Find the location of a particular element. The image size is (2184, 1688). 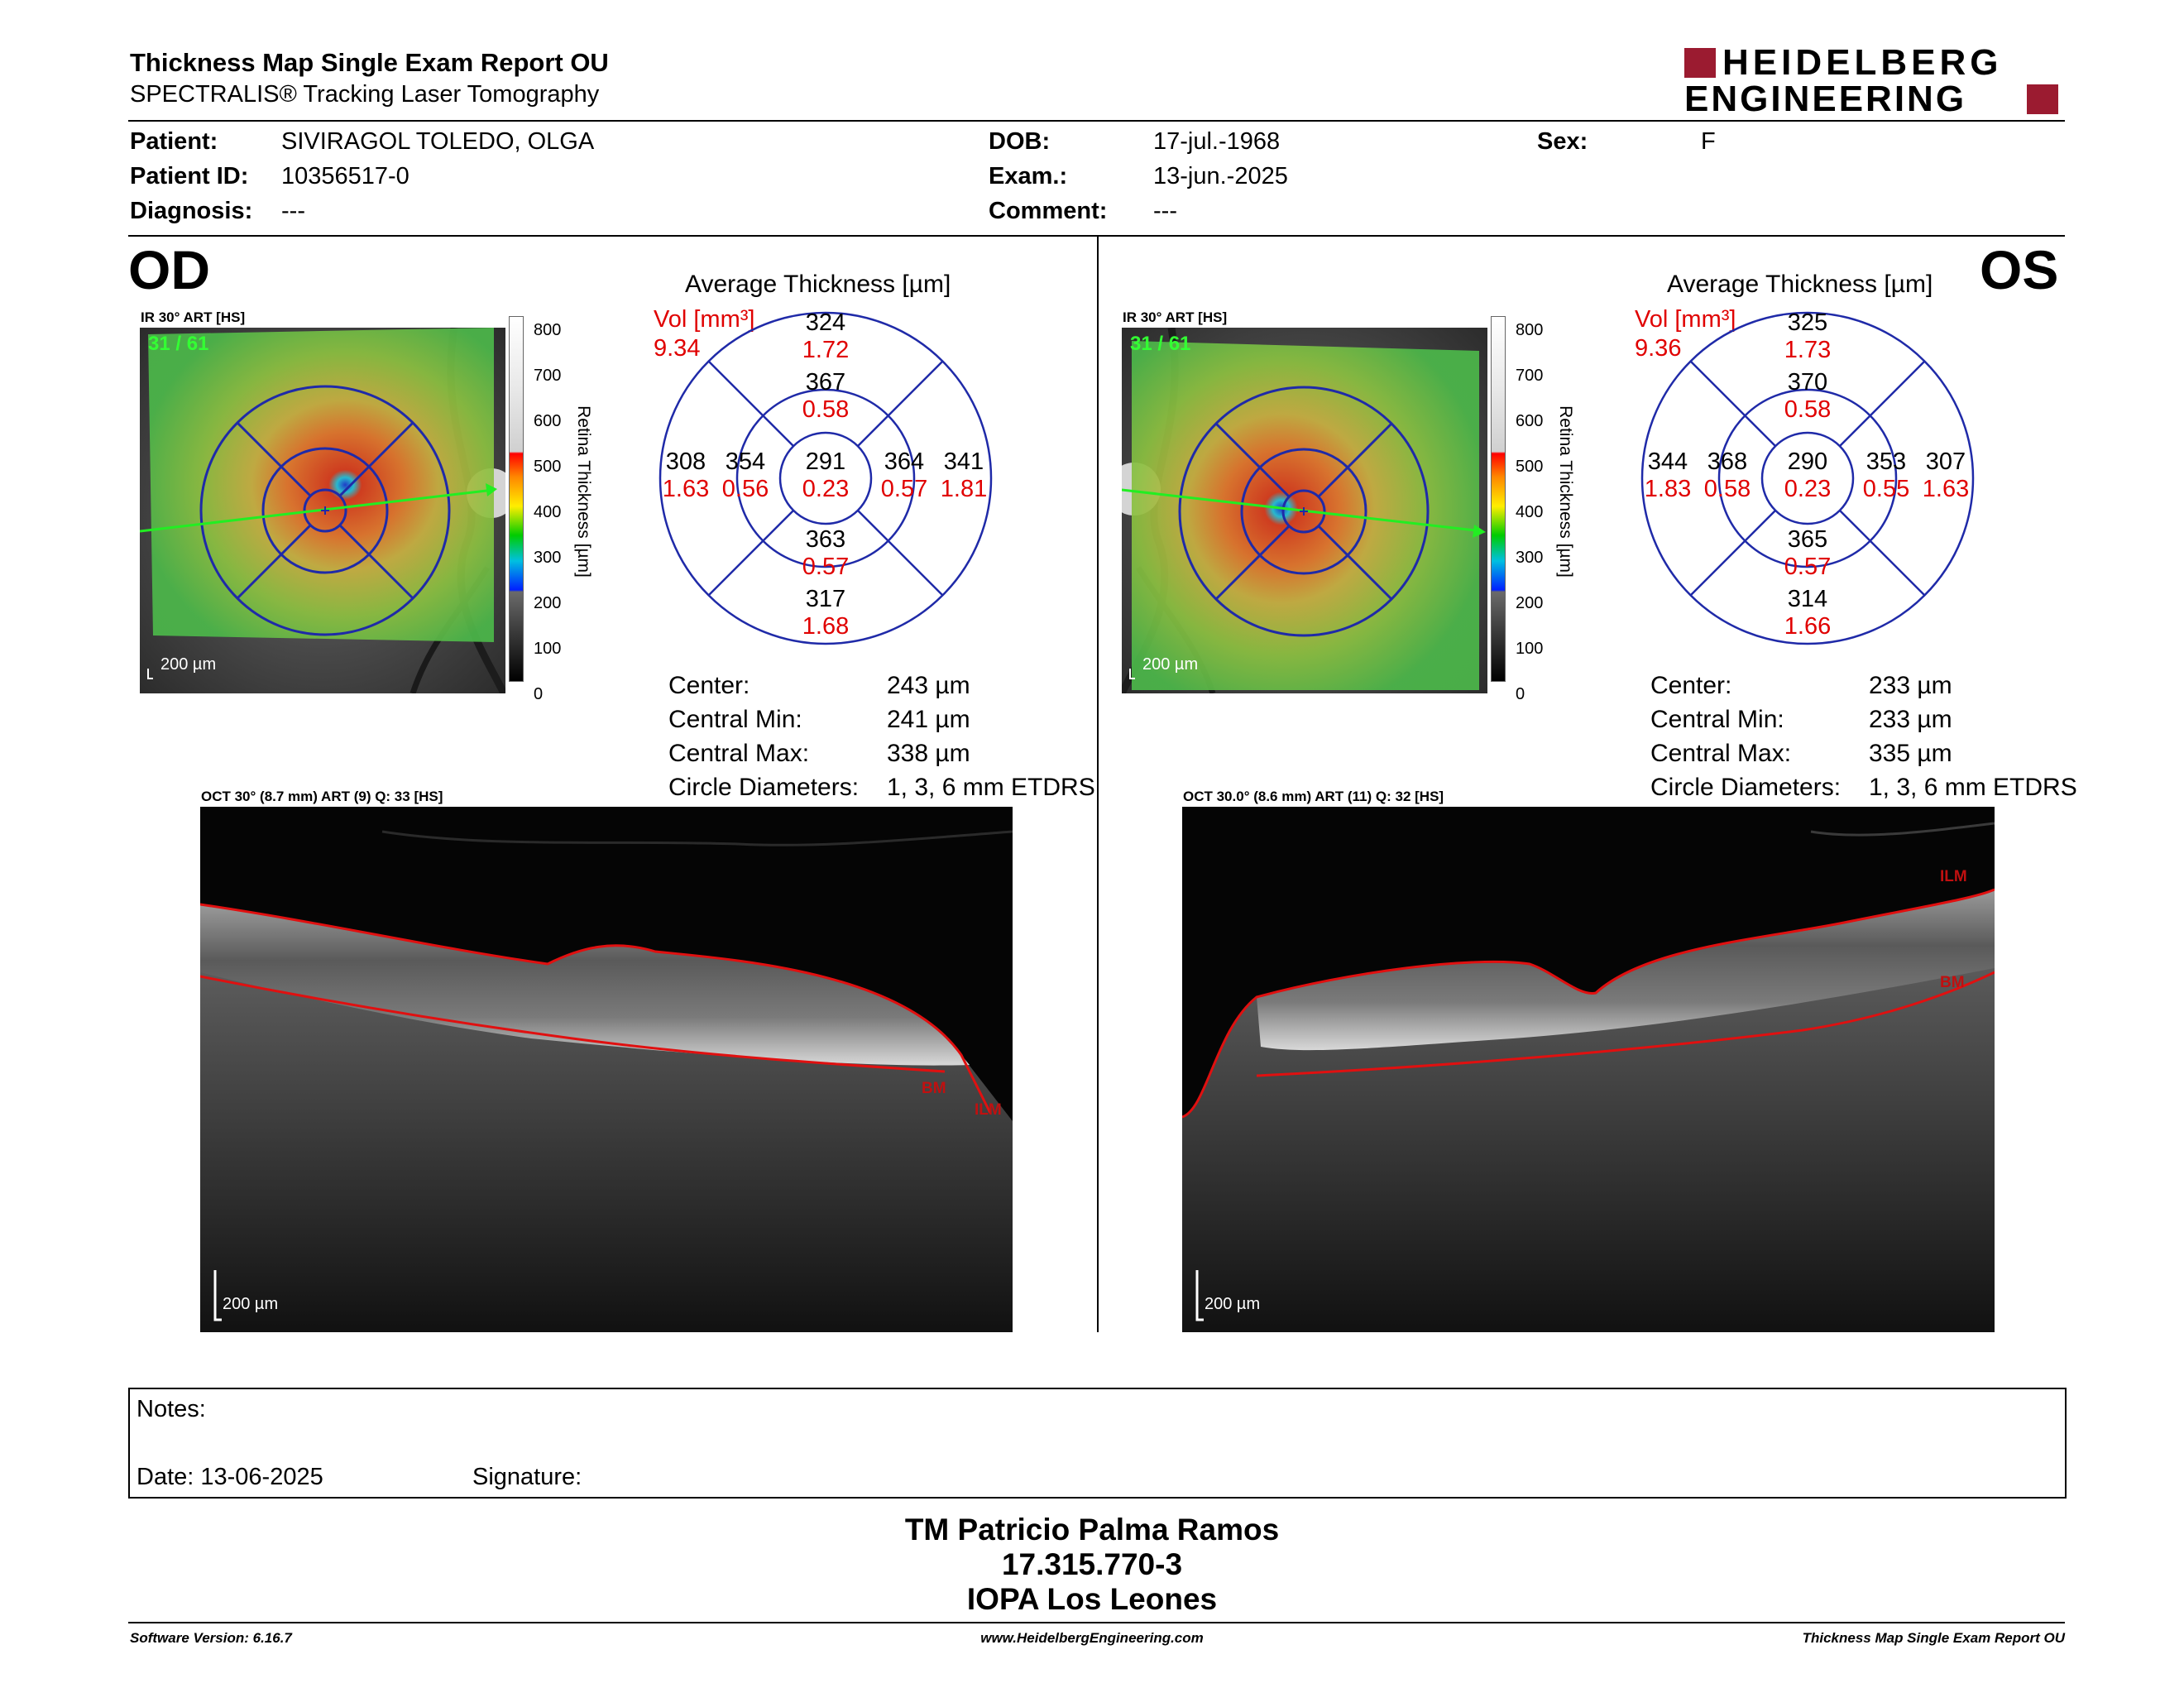

od-outer-left-thickness: 308 is located at coordinates (685, 461).